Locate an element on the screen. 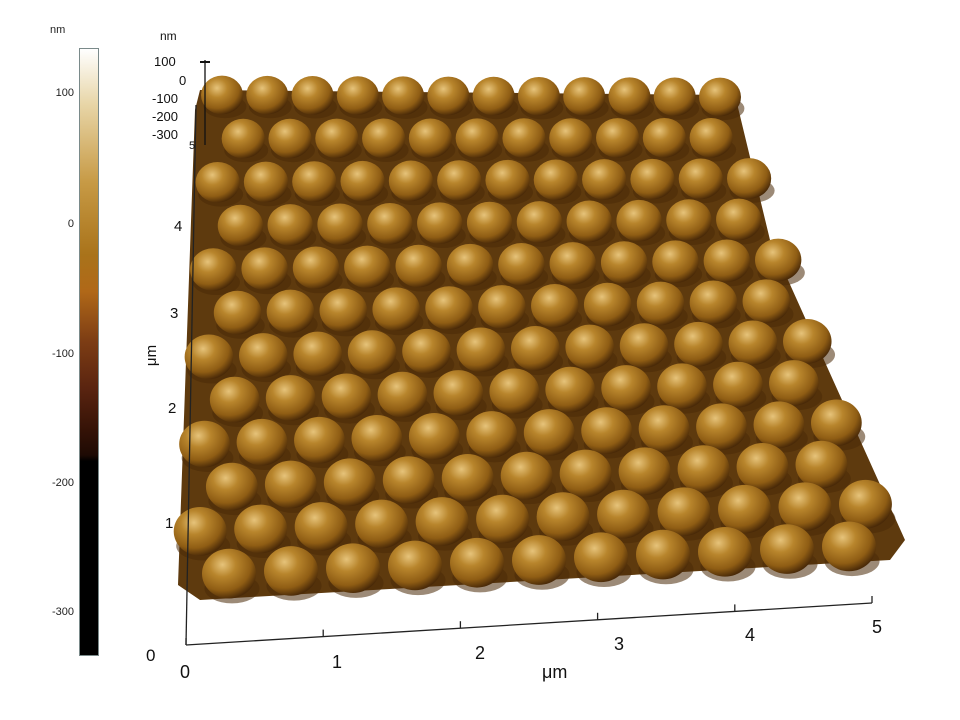 The image size is (960, 720). z-axis-tick: -300 is located at coordinates (165, 134).